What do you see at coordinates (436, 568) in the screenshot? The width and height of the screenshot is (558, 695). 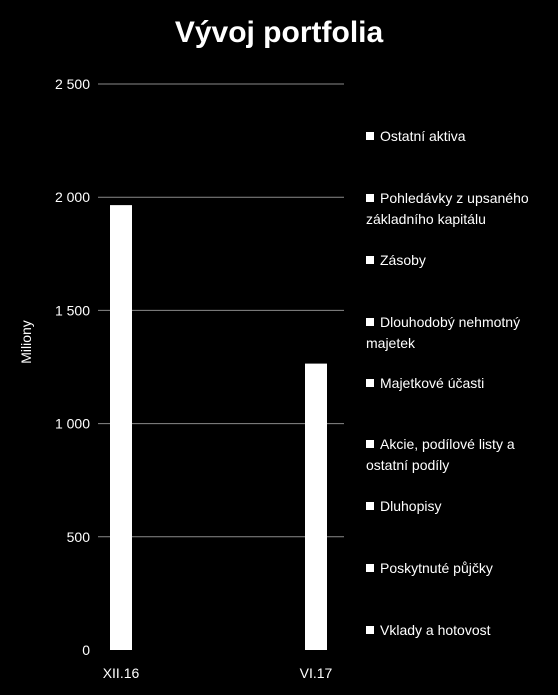 I see `legend-label: Poskytnuté půjčky` at bounding box center [436, 568].